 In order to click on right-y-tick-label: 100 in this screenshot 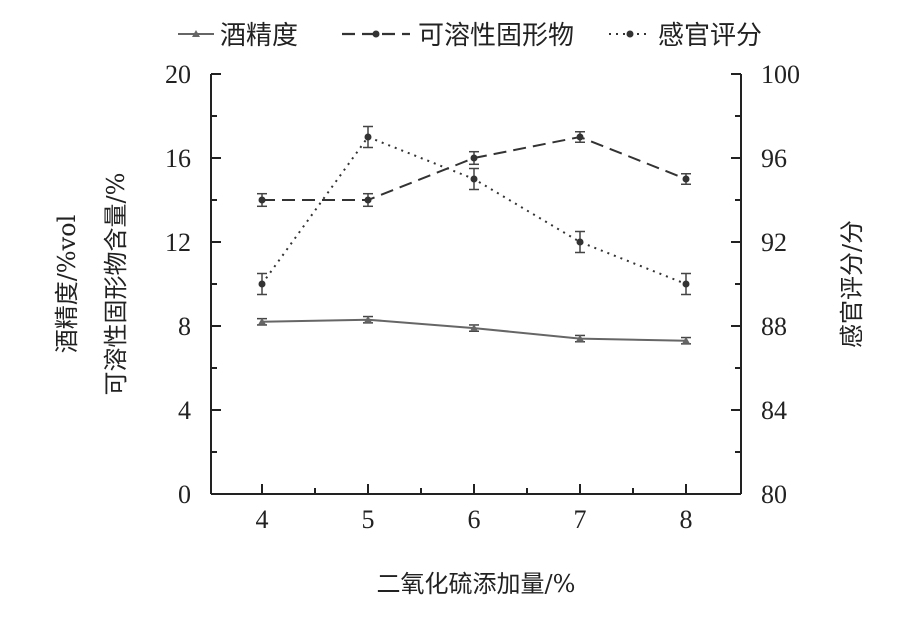, I will do `click(780, 74)`.